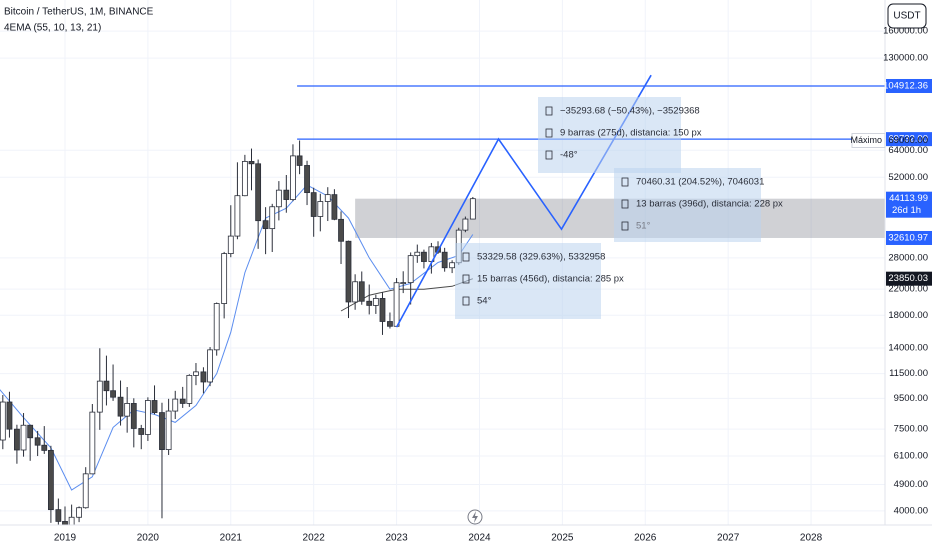 This screenshot has width=932, height=550. I want to click on price-tag-label: 69732.00, so click(908, 139).